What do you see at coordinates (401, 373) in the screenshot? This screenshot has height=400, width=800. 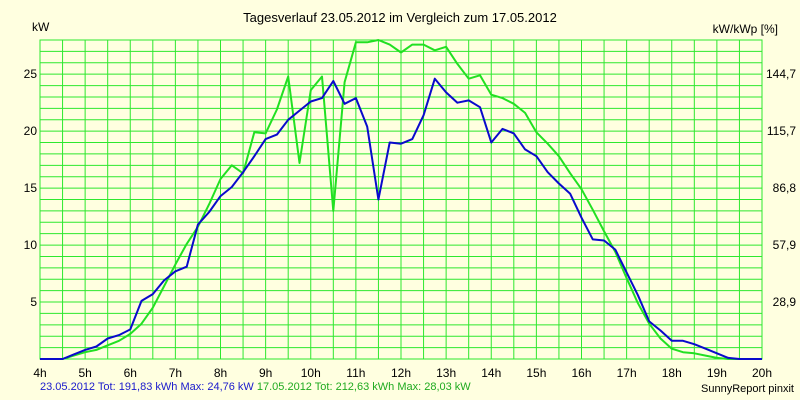 I see `x-tick-label: 12h` at bounding box center [401, 373].